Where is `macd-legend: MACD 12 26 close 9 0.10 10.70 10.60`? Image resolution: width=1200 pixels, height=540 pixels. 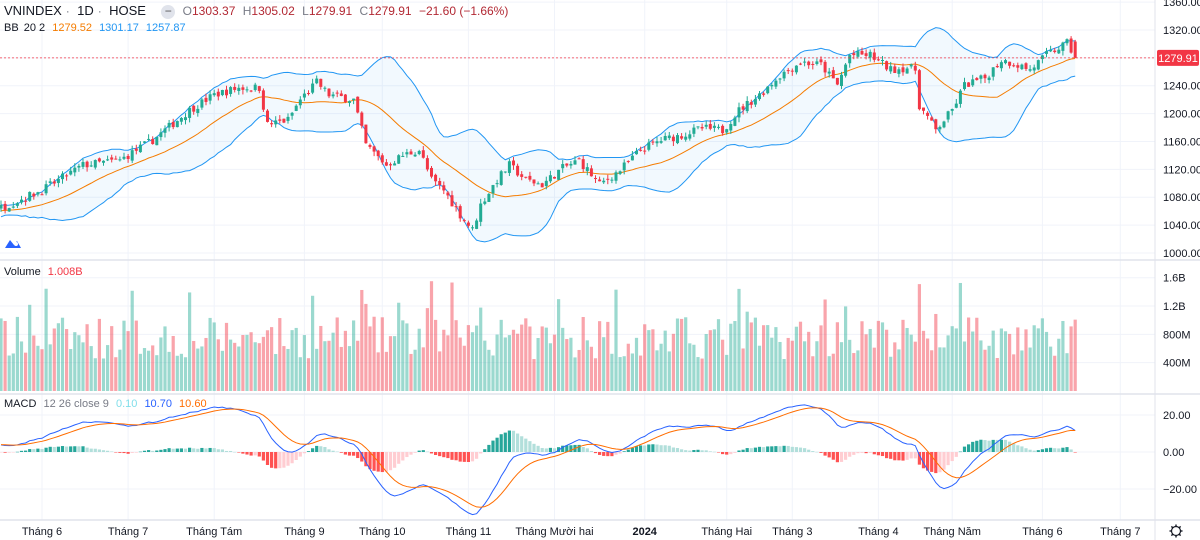
macd-legend: MACD 12 26 close 9 0.10 10.70 10.60 is located at coordinates (107, 404).